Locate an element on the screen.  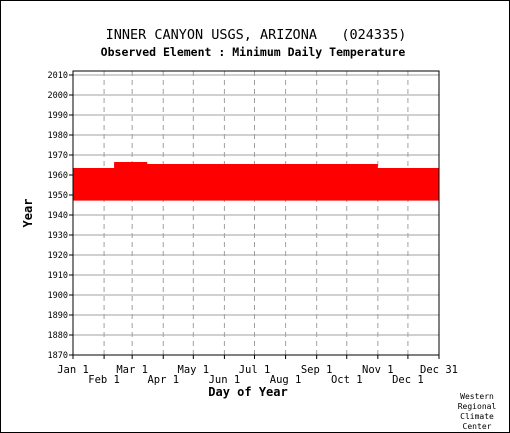
x-tick-label: May 1 is located at coordinates (194, 370).